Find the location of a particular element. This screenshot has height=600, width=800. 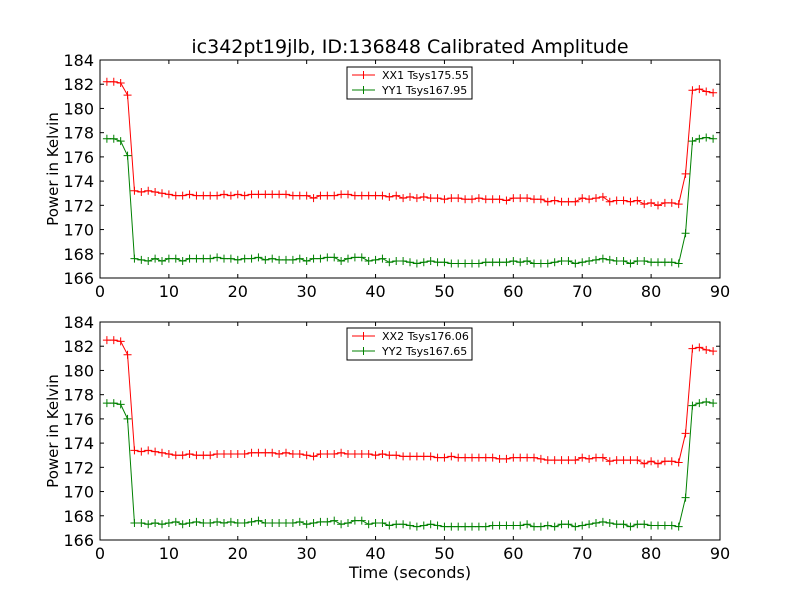

y-tick-label: 174 is located at coordinates (78, 443).